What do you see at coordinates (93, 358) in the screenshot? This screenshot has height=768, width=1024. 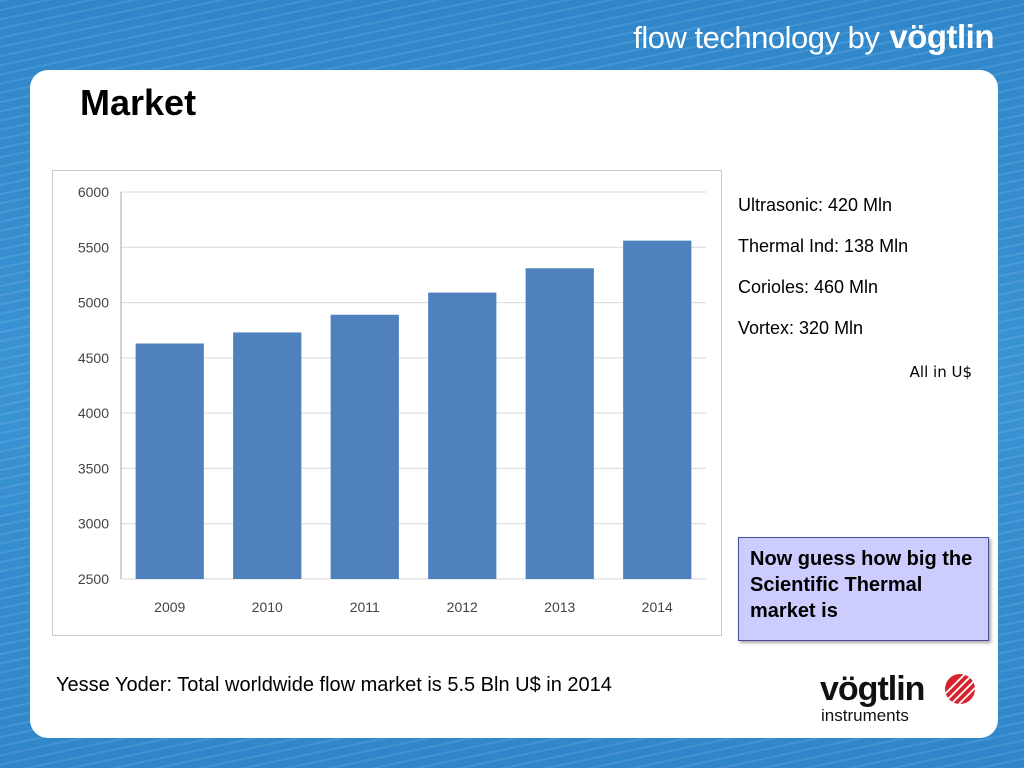 I see `y-tick-label: 4500` at bounding box center [93, 358].